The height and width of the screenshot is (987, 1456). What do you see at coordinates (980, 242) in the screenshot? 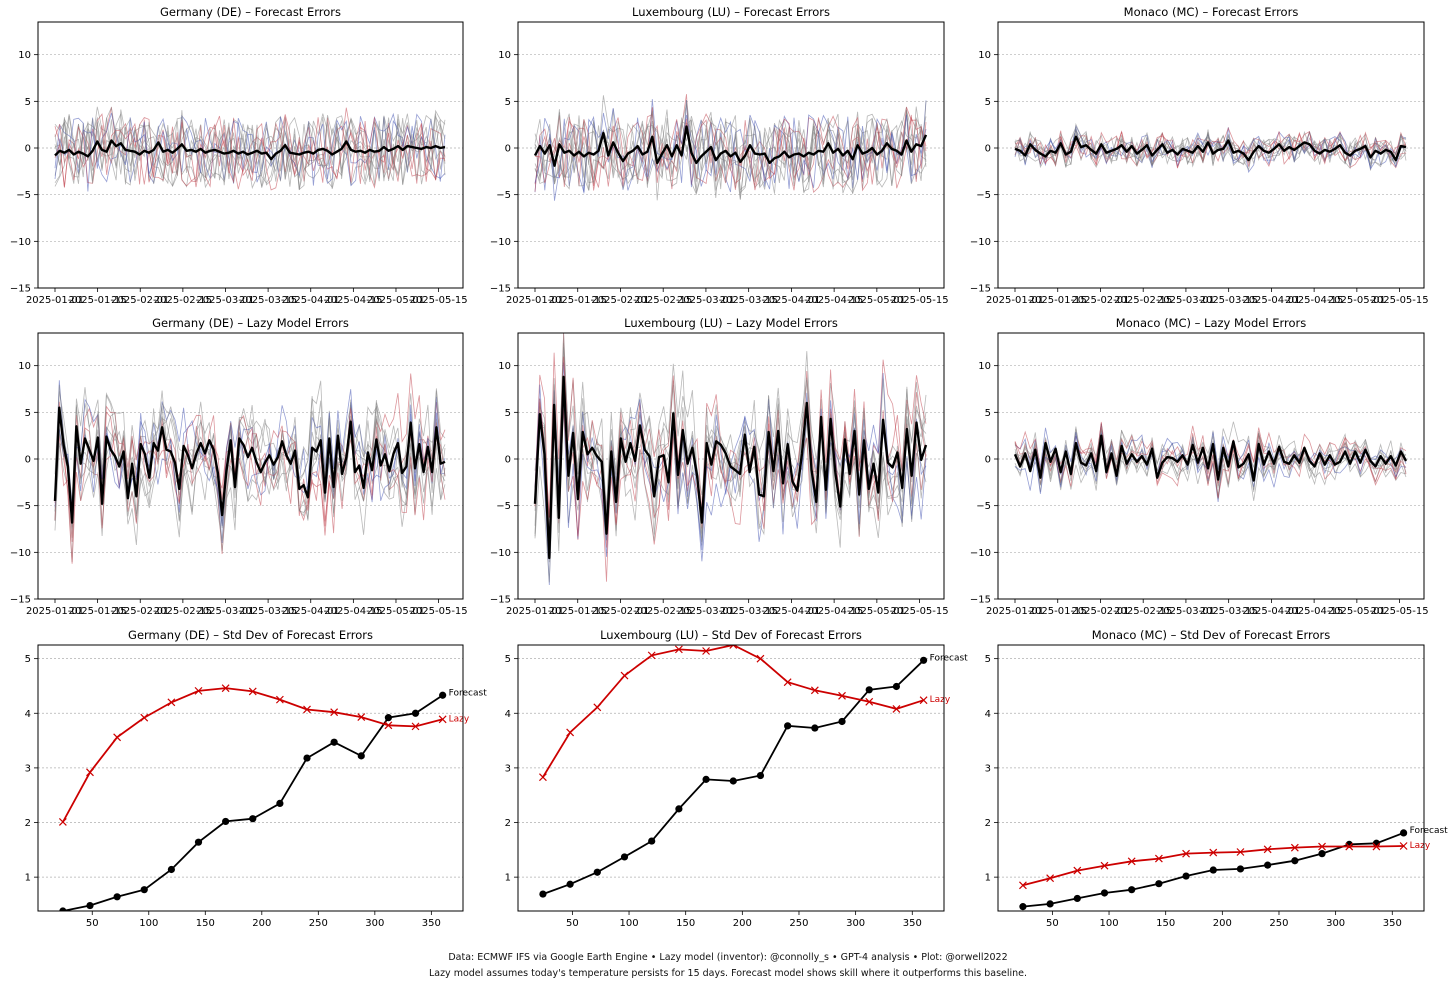
I see `y-tick-label: −10` at bounding box center [980, 242].